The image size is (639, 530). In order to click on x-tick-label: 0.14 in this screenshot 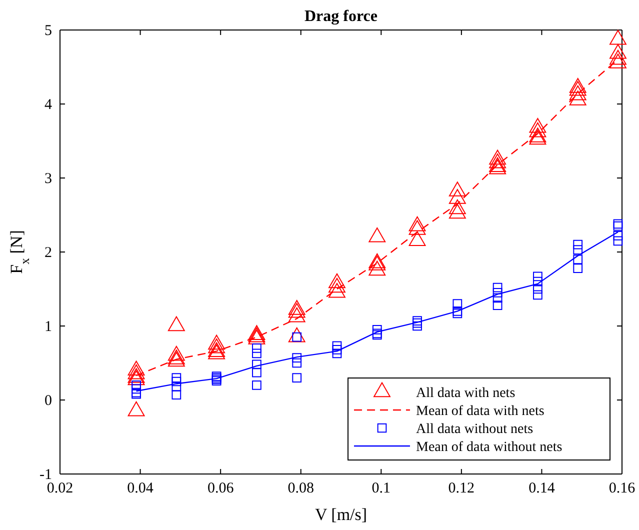, I will do `click(542, 488)`.